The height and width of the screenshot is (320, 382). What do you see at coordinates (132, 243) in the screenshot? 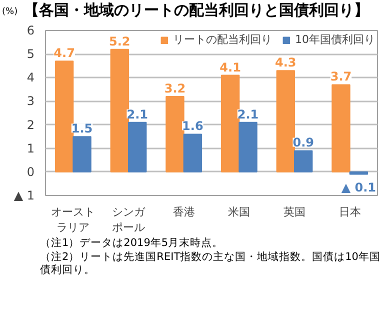
I see `text: （注1）データは2019年5月末時点。` at bounding box center [132, 243].